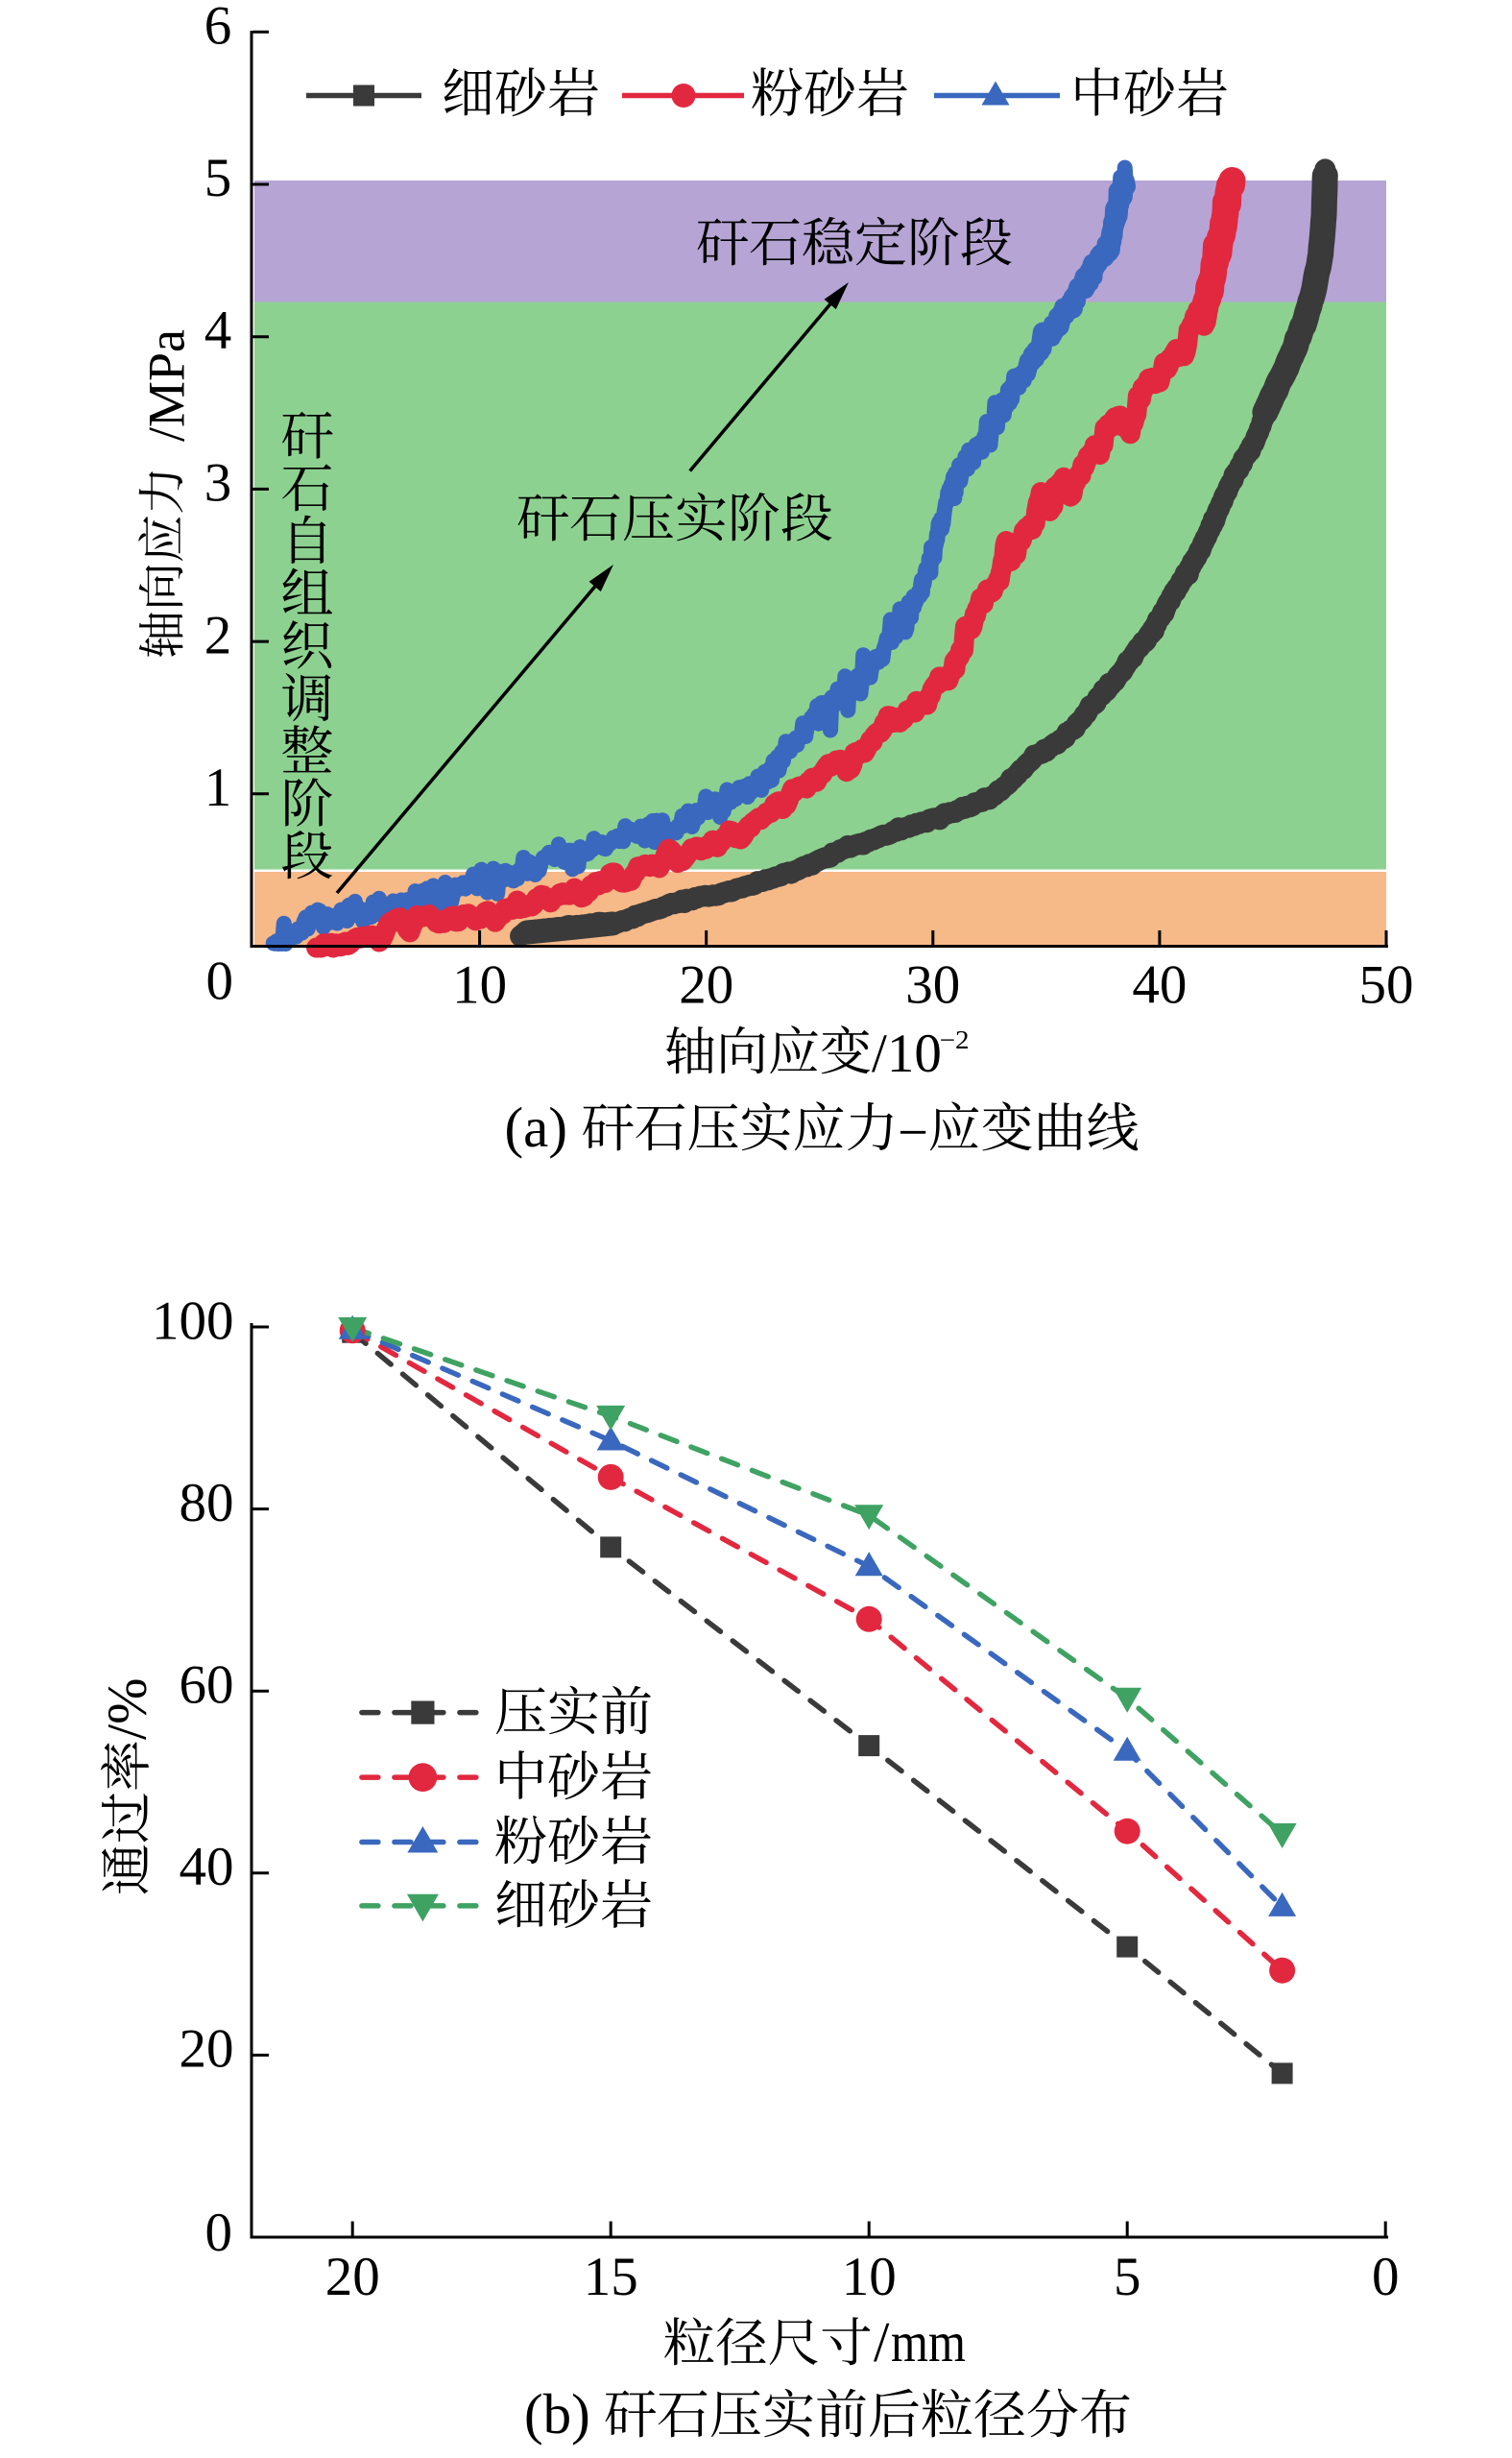 Image resolution: width=1512 pixels, height=2458 pixels. Describe the element at coordinates (929, 2342) in the screenshot. I see `svg-text: mm` at that location.